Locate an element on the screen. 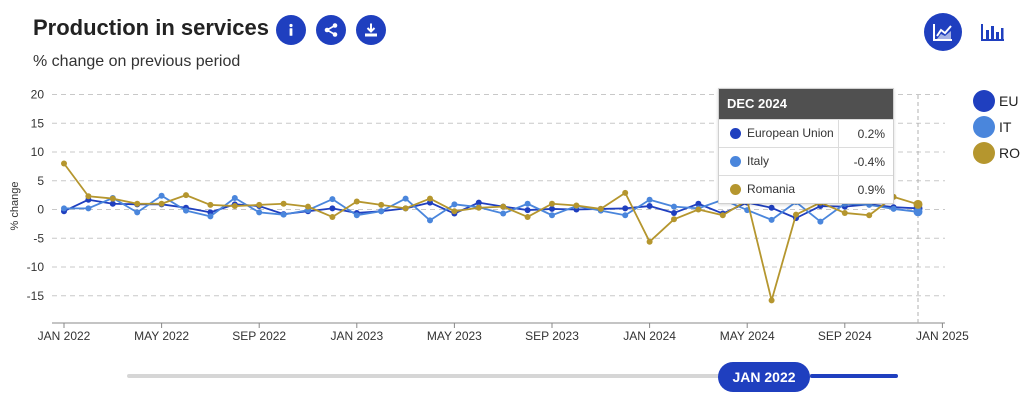  tooltip-row-ro: Romania 0.9% is located at coordinates (806, 189).